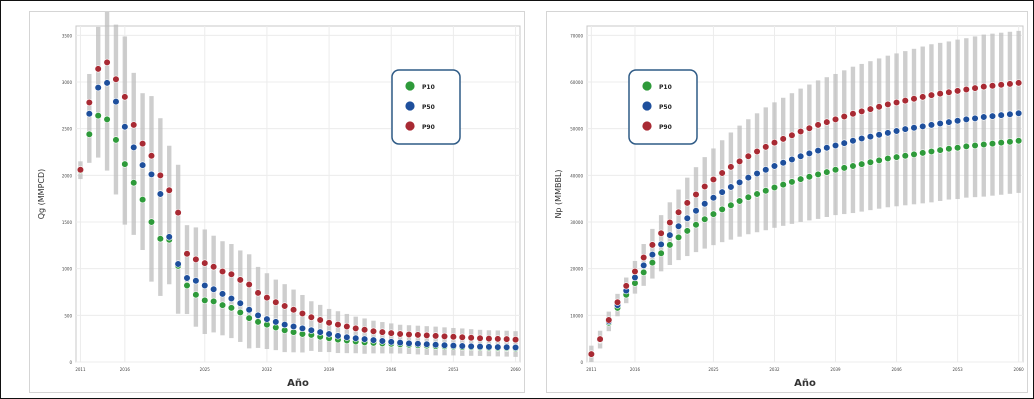  Describe the element at coordinates (713, 369) in the screenshot. I see `x-tick-label: 2025` at that location.